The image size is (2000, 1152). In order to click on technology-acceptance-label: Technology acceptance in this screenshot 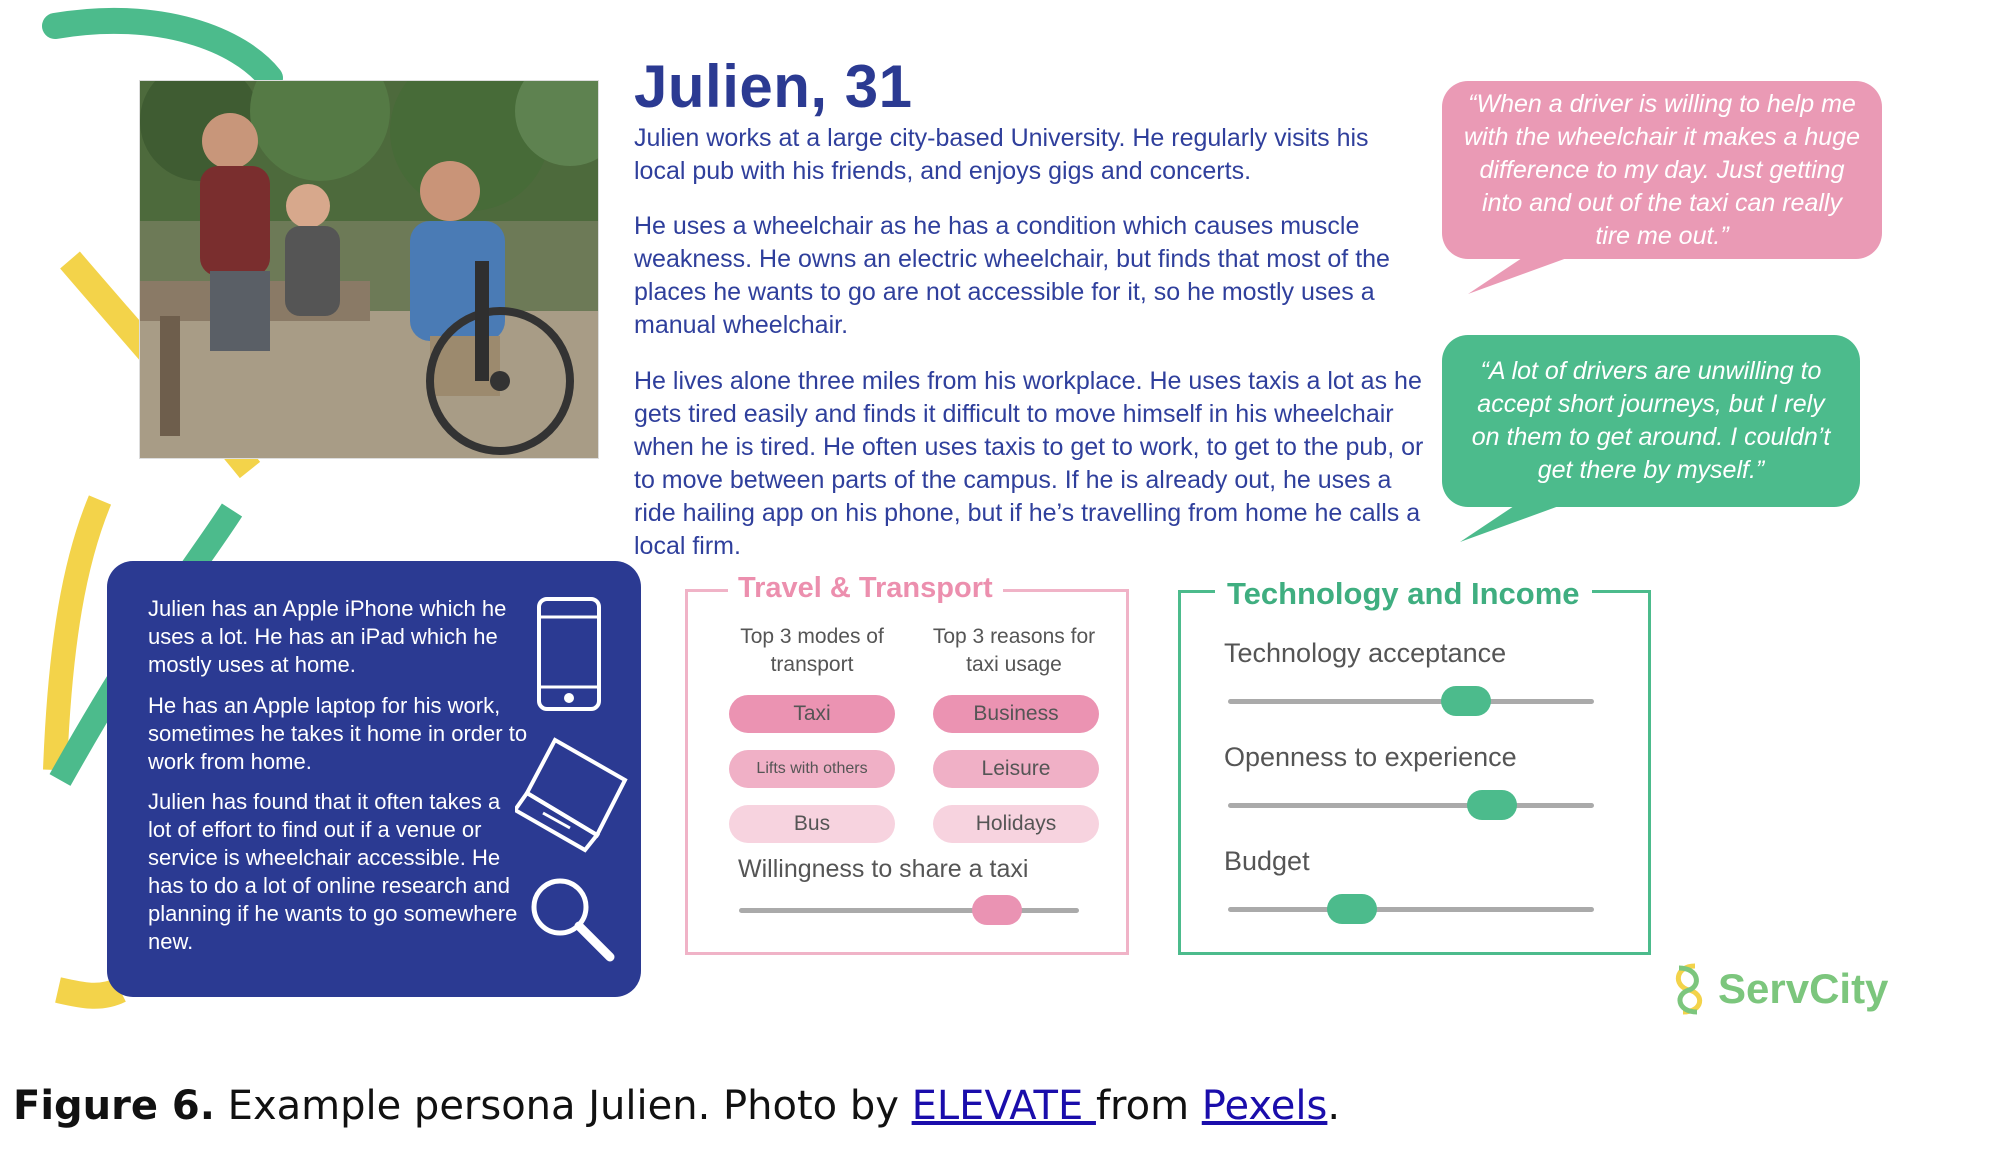, I will do `click(1365, 653)`.